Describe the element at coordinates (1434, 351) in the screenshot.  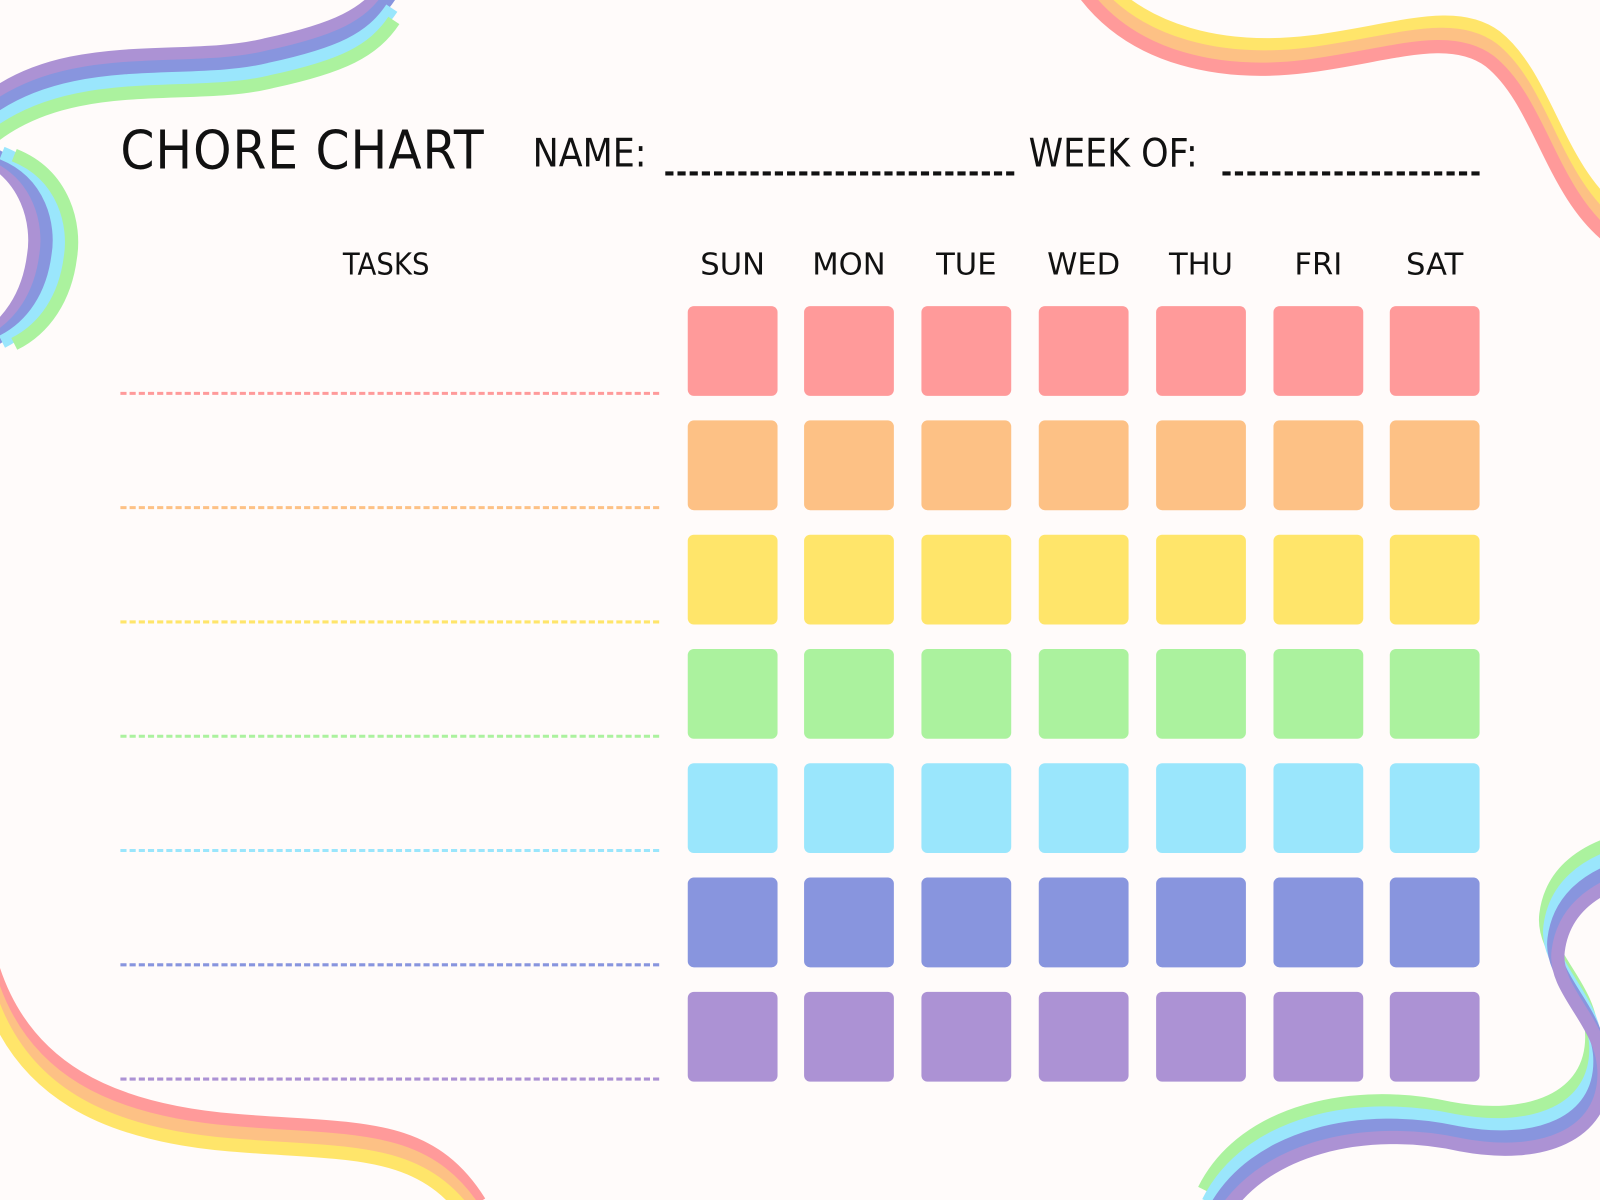
I see `checkbox-row1-sat` at that location.